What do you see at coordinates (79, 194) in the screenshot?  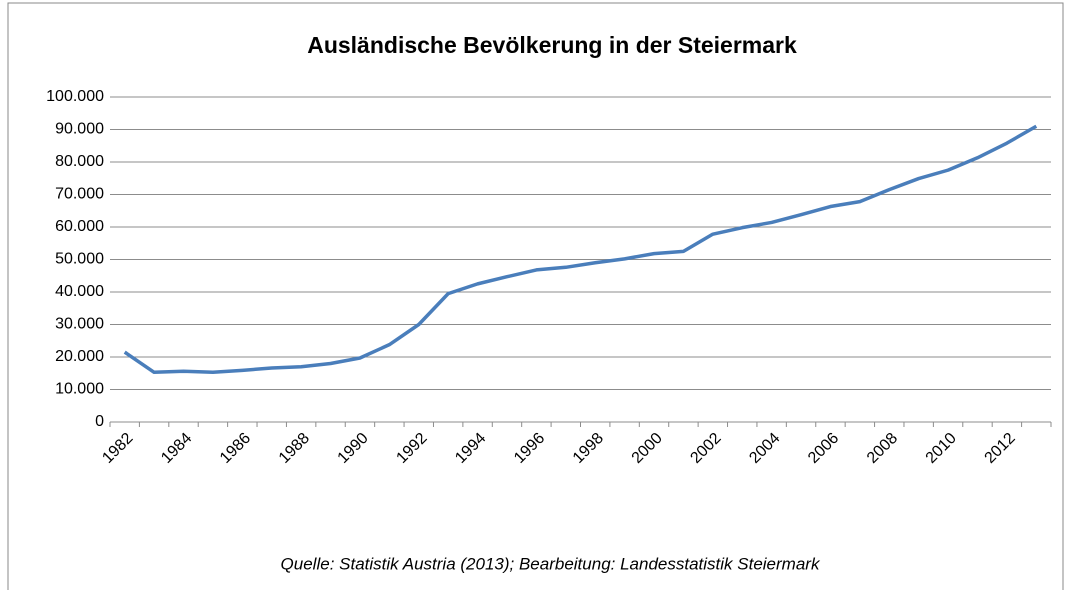 I see `y-tick-label: 70.000` at bounding box center [79, 194].